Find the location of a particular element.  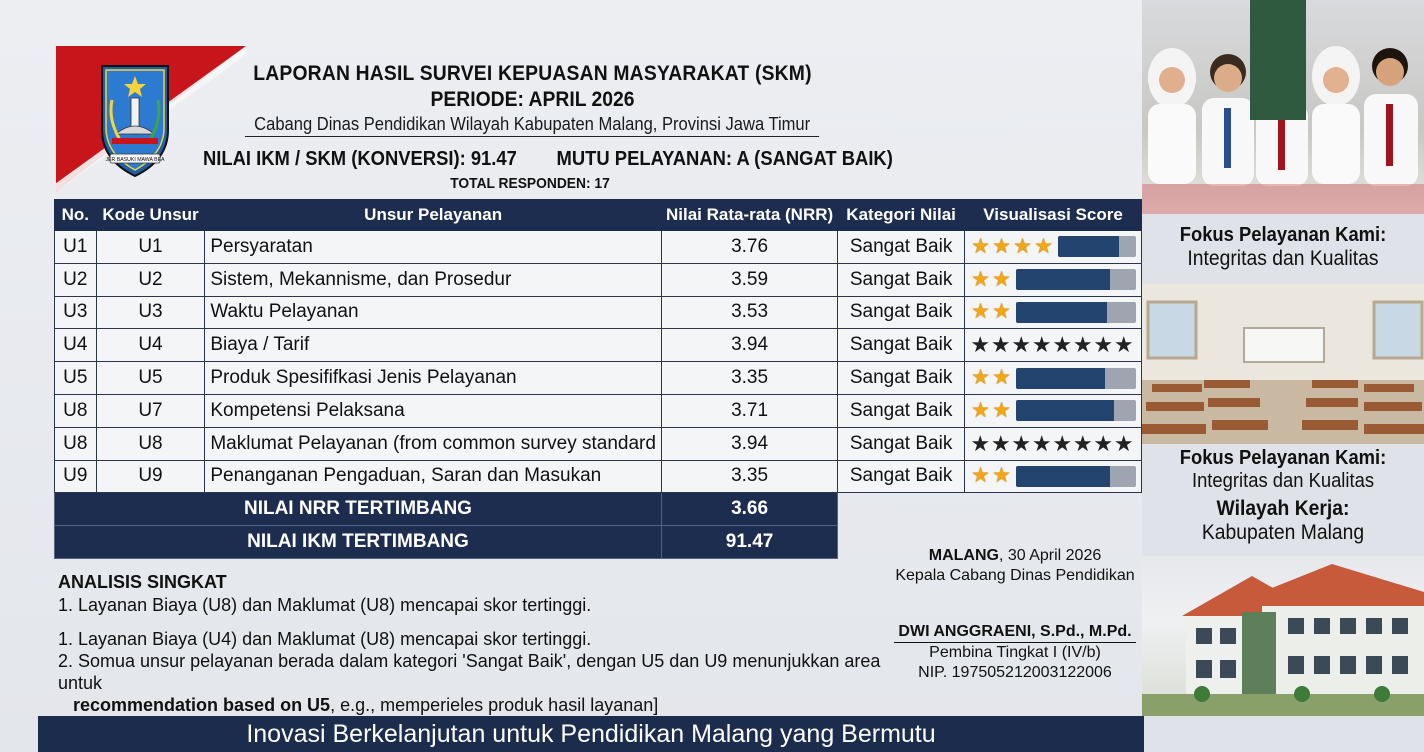

classroom-photo is located at coordinates (1283, 364).